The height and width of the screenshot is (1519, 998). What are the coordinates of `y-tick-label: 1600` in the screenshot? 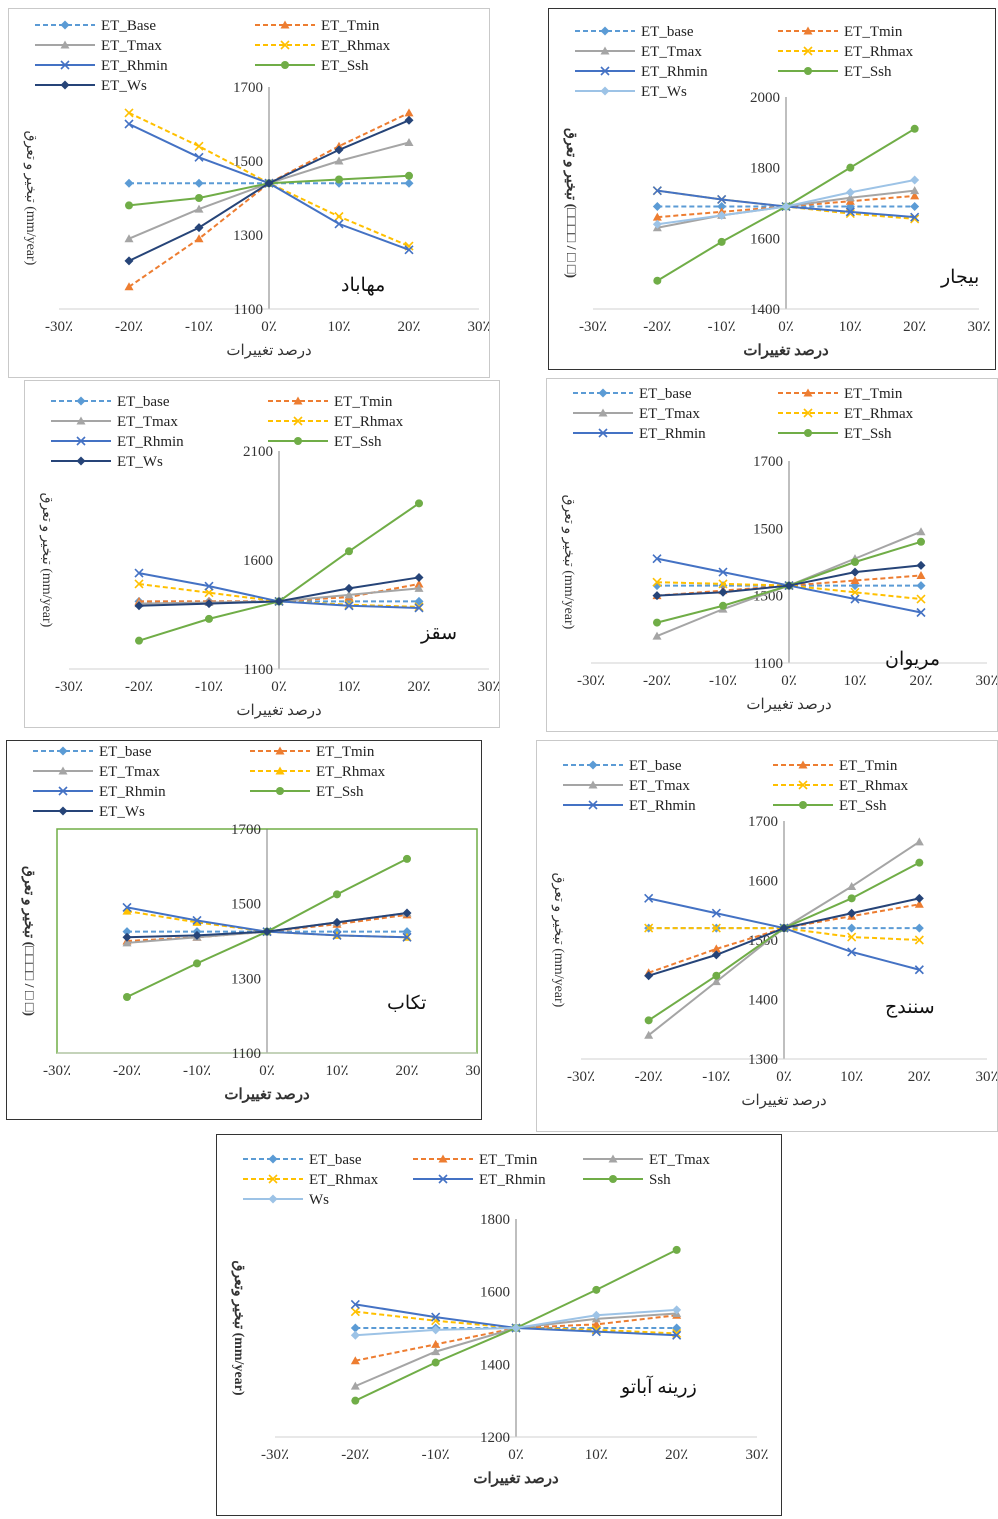 It's located at (765, 239).